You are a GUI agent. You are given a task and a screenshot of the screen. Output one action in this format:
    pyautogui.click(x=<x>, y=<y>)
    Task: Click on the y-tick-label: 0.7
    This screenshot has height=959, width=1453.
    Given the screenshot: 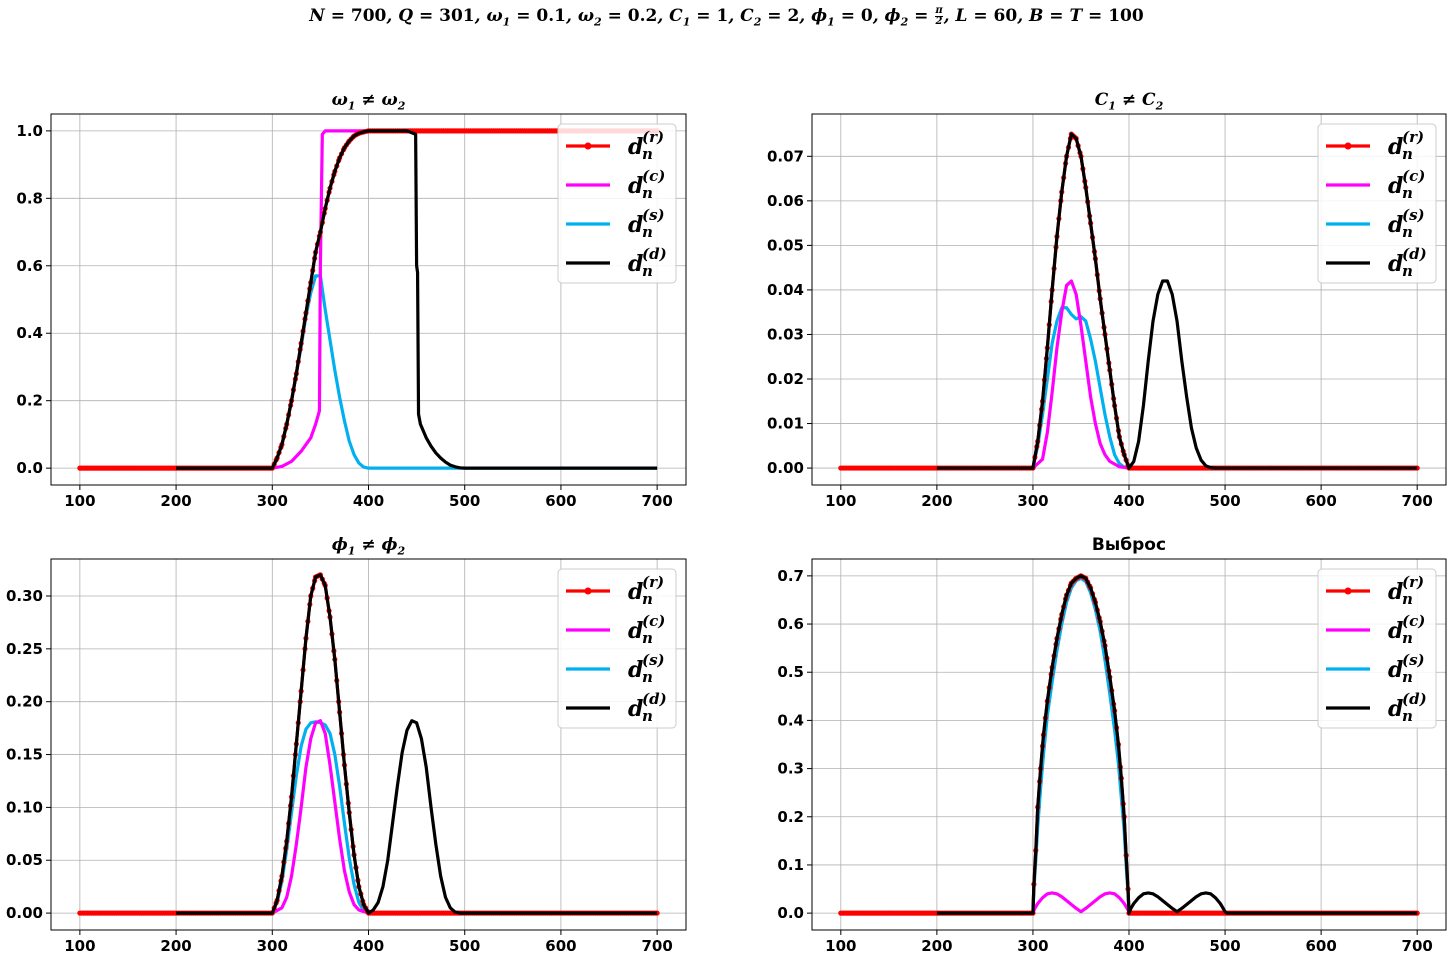 What is the action you would take?
    pyautogui.click(x=790, y=576)
    